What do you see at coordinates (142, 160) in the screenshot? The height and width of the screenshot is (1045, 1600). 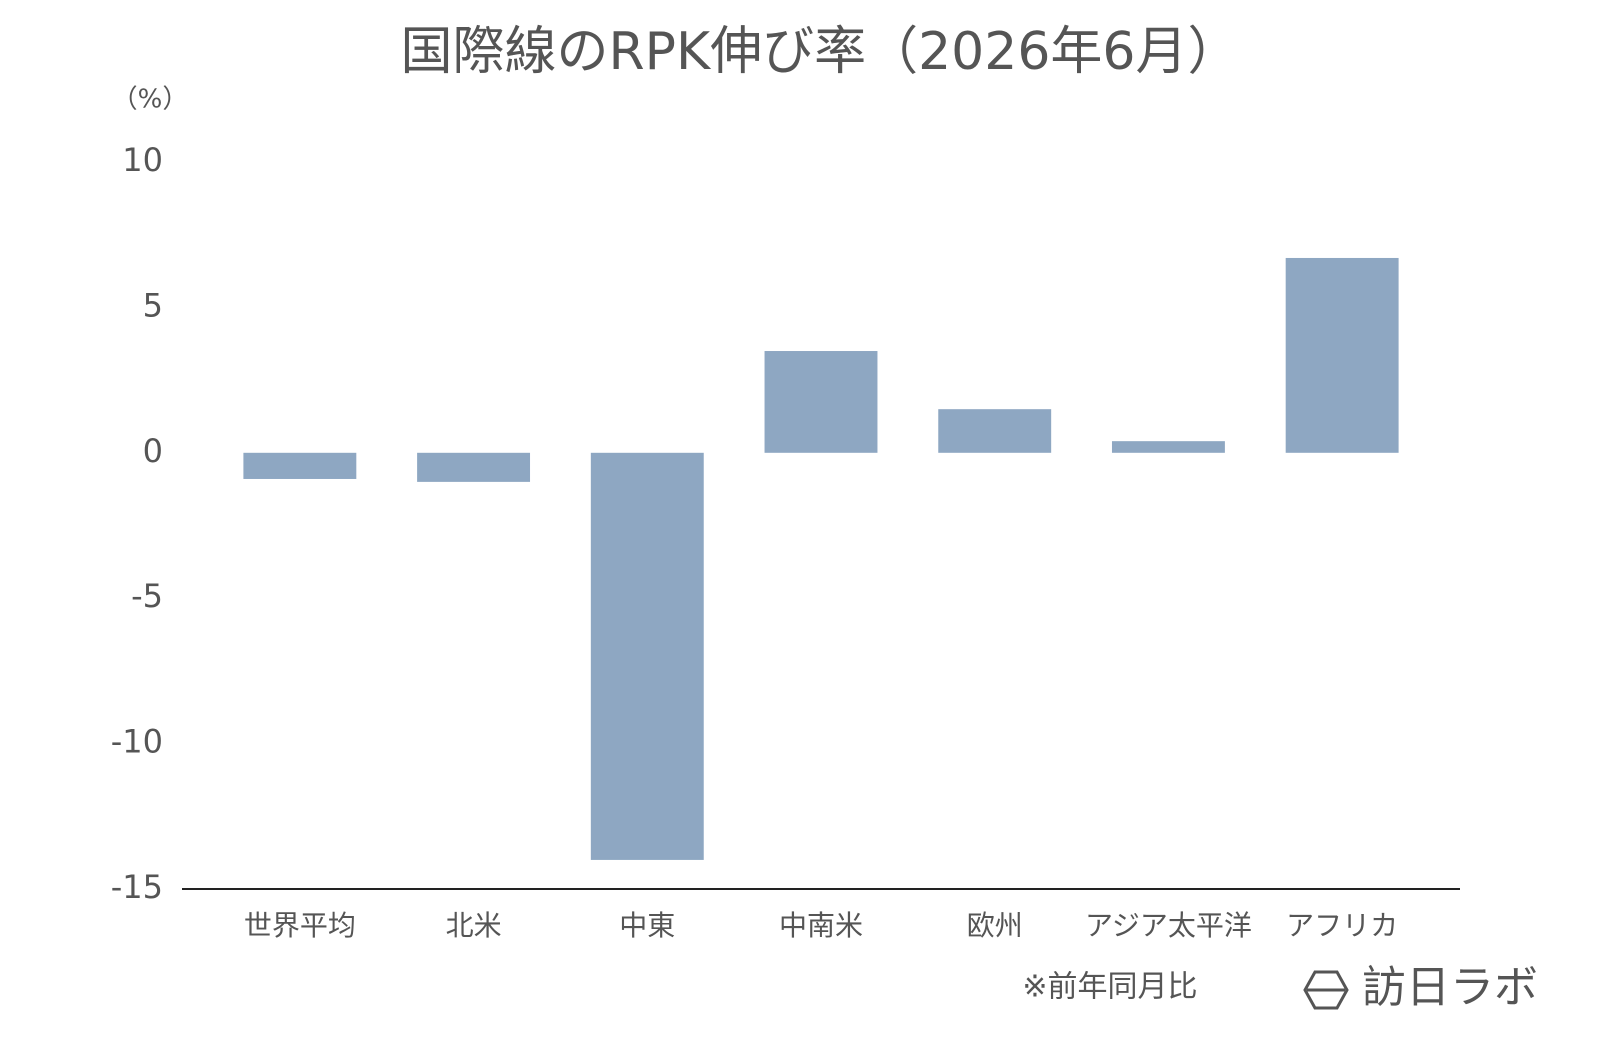 I see `y-tick-label: 10` at bounding box center [142, 160].